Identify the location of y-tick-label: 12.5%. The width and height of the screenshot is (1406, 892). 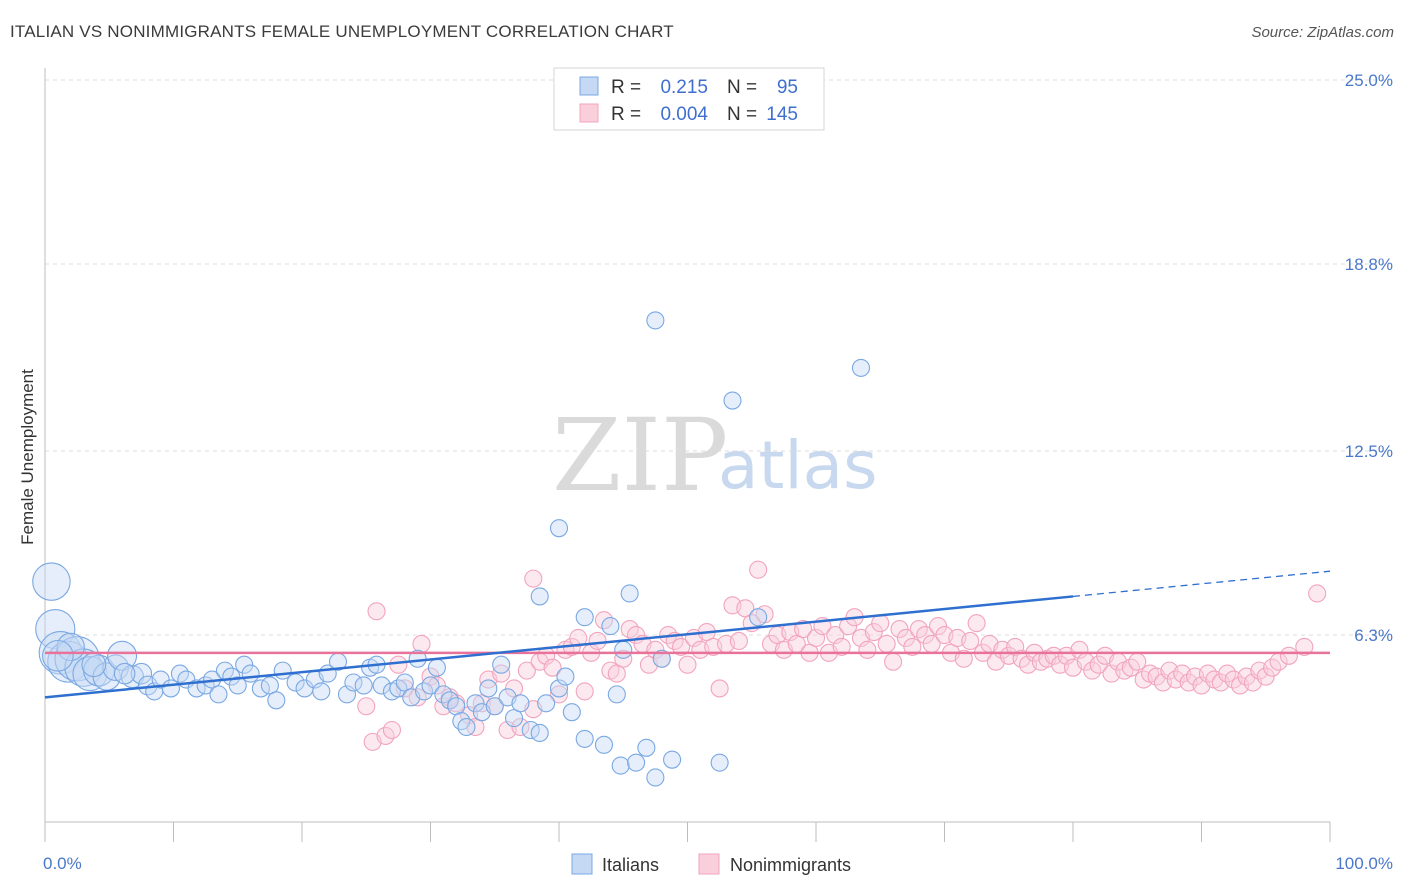
(1369, 451).